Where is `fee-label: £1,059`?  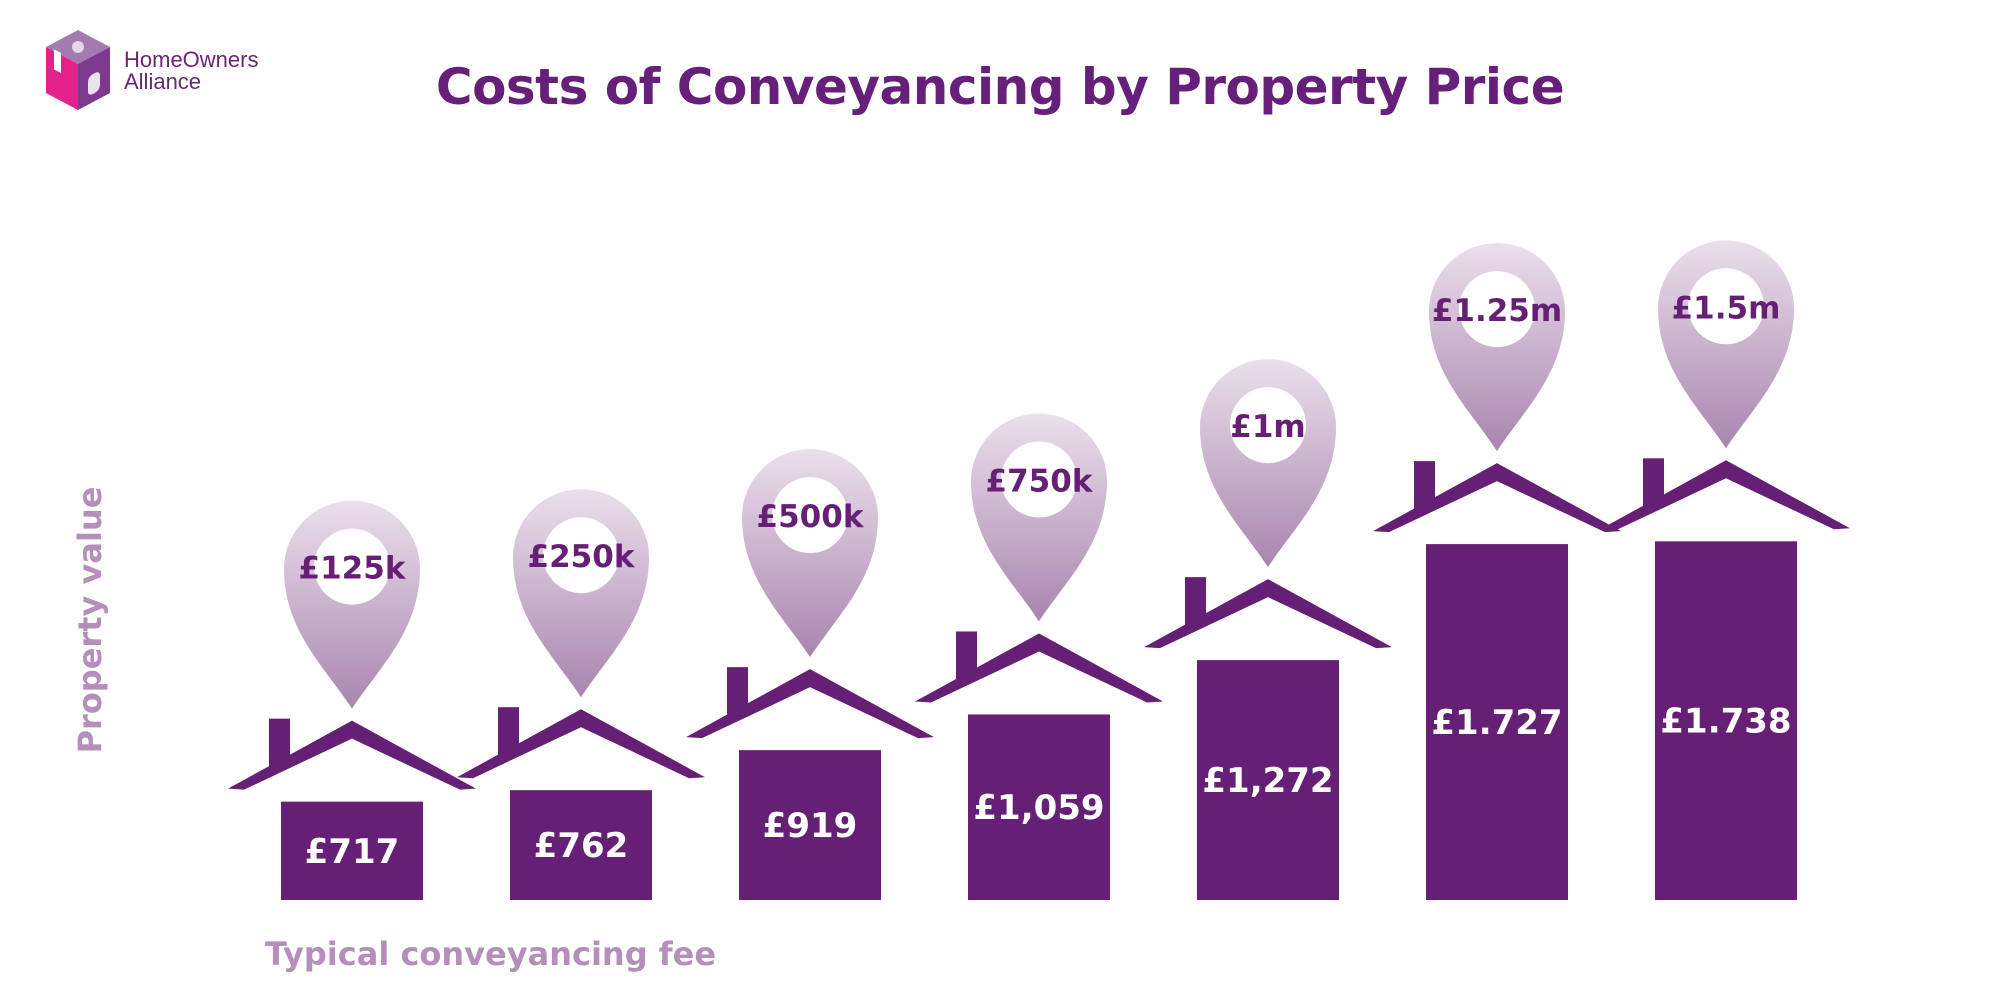
fee-label: £1,059 is located at coordinates (1038, 808).